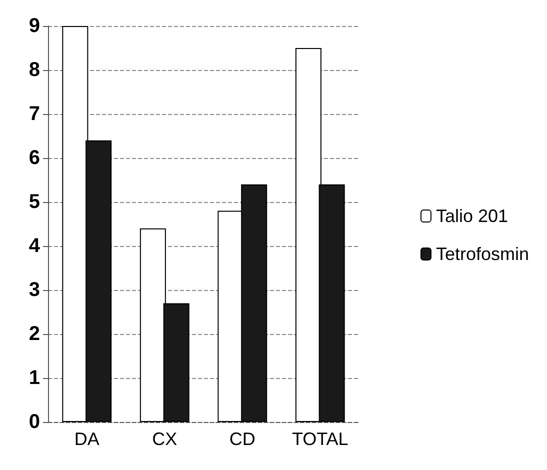 The image size is (547, 470). Describe the element at coordinates (34, 422) in the screenshot. I see `y-tick-label: 0` at that location.